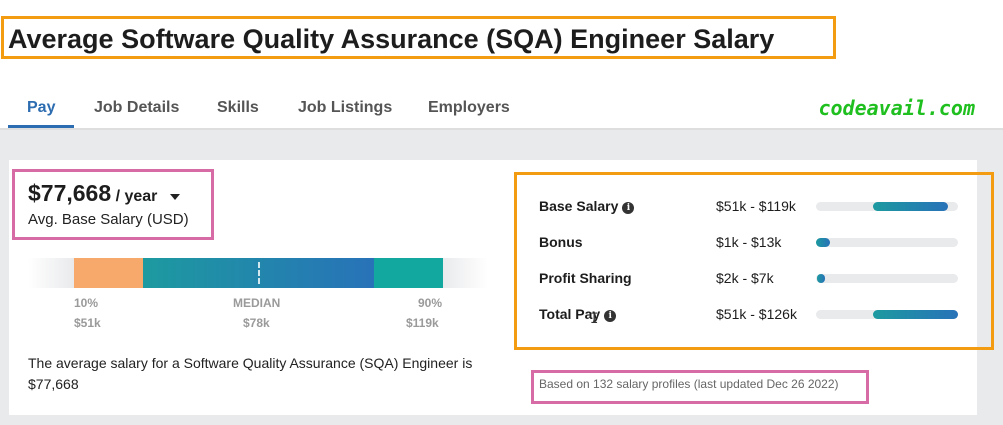 Image resolution: width=1003 pixels, height=425 pixels. What do you see at coordinates (174, 196) in the screenshot?
I see `chevron-down-icon` at bounding box center [174, 196].